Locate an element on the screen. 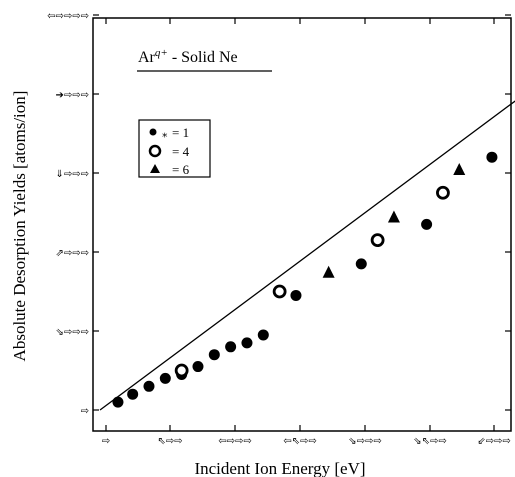  legend-glyph-q1: ⁎ is located at coordinates (165, 133).